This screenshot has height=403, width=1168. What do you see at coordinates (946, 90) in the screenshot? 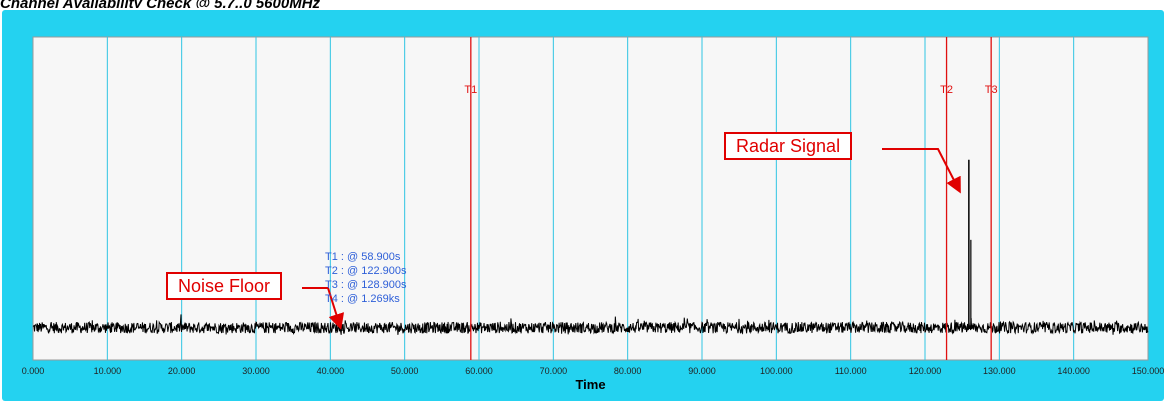
I see `cursor-label-t2: T2` at bounding box center [946, 90].